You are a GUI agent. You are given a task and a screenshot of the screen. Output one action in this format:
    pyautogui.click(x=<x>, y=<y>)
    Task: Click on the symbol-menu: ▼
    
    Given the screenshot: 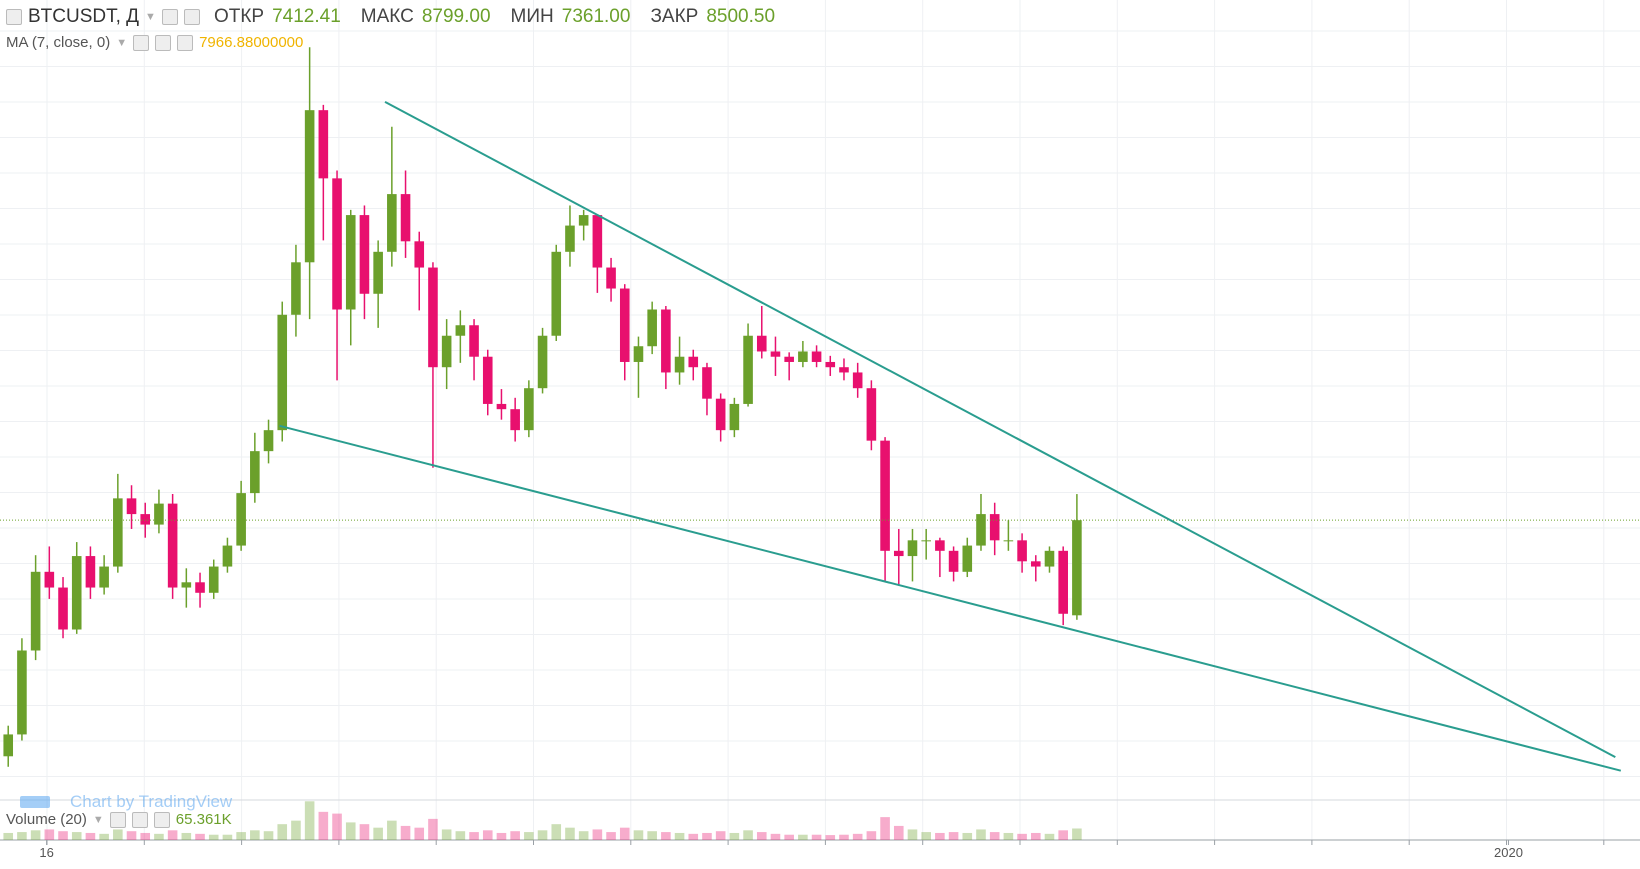 What is the action you would take?
    pyautogui.click(x=150, y=17)
    